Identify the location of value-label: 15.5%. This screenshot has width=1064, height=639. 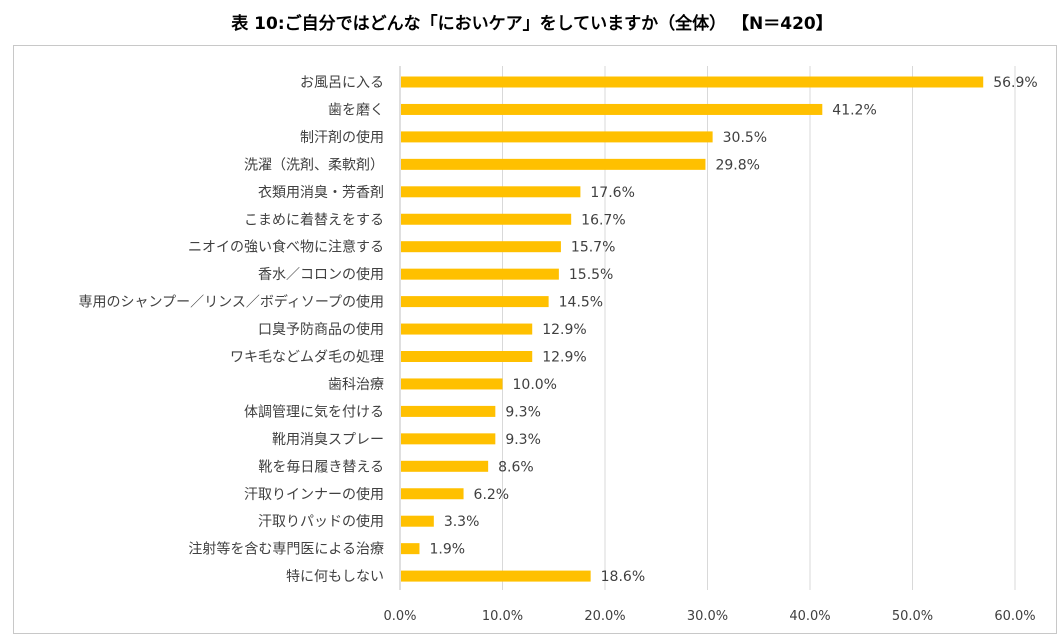
(591, 275).